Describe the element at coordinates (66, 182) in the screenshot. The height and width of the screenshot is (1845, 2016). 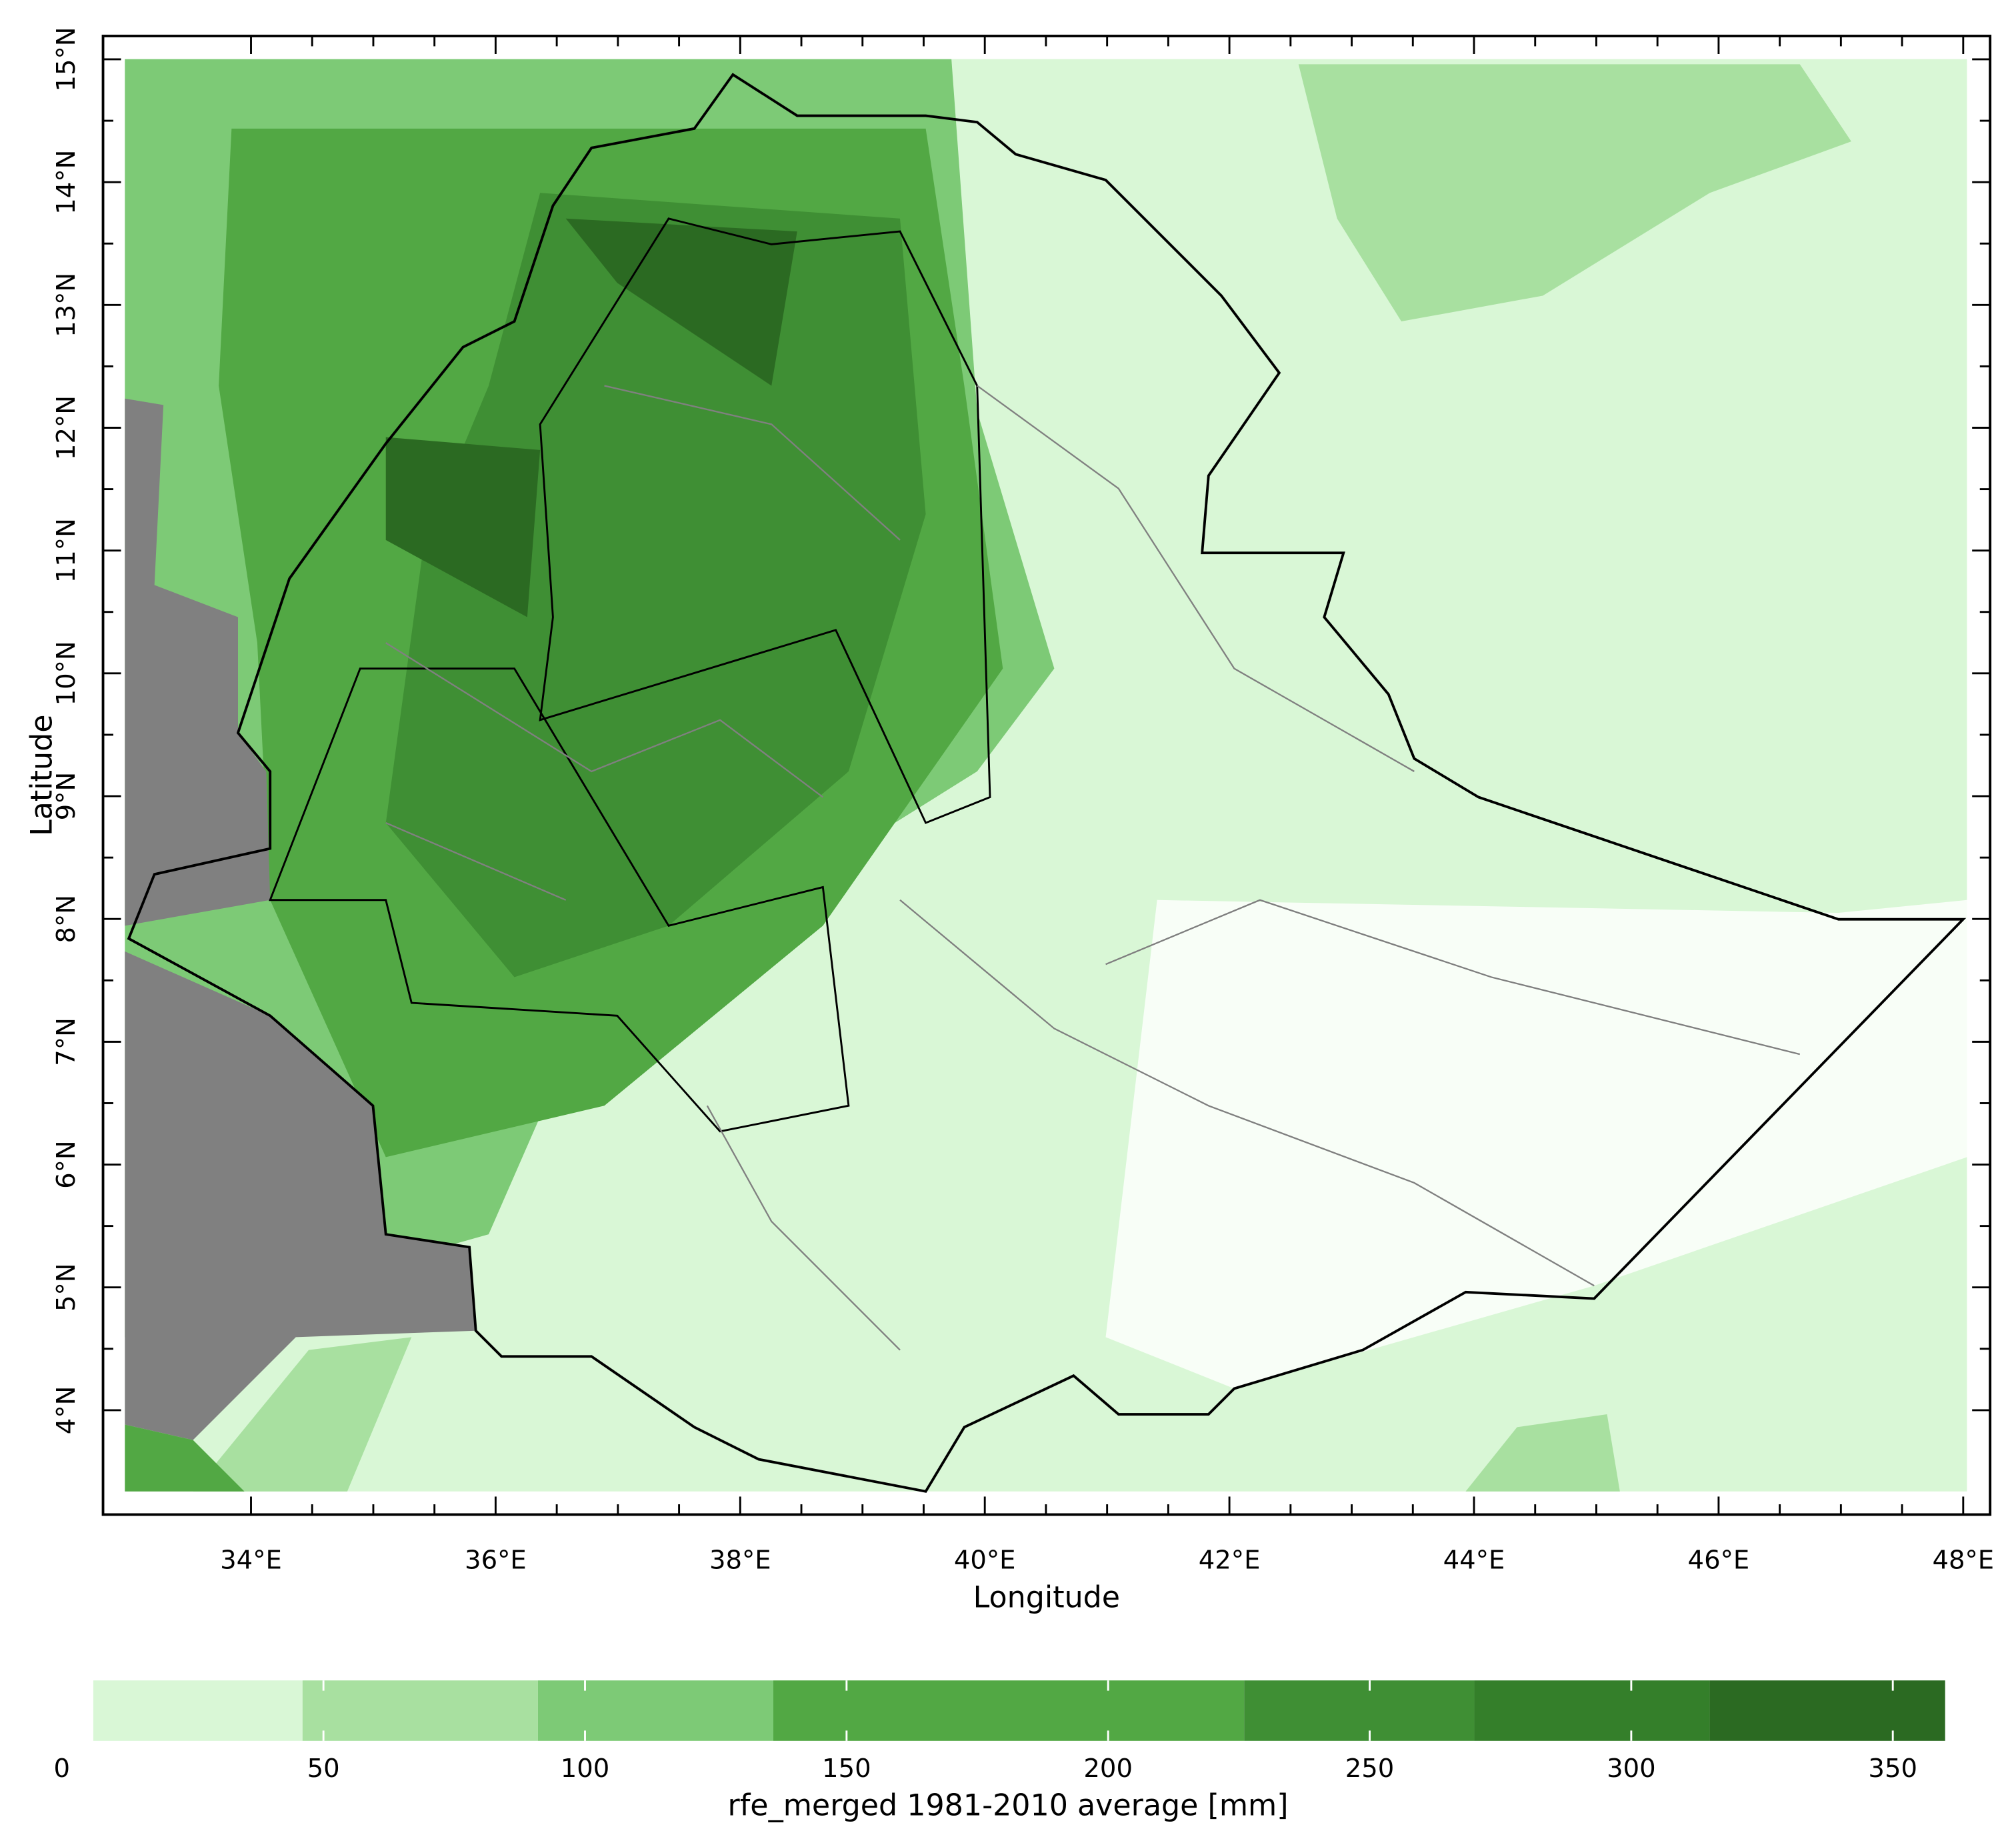
I see `y-tick-label: 14°N` at that location.